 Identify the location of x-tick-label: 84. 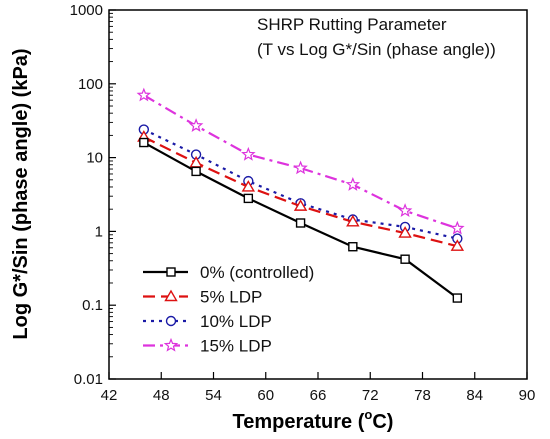
(474, 395).